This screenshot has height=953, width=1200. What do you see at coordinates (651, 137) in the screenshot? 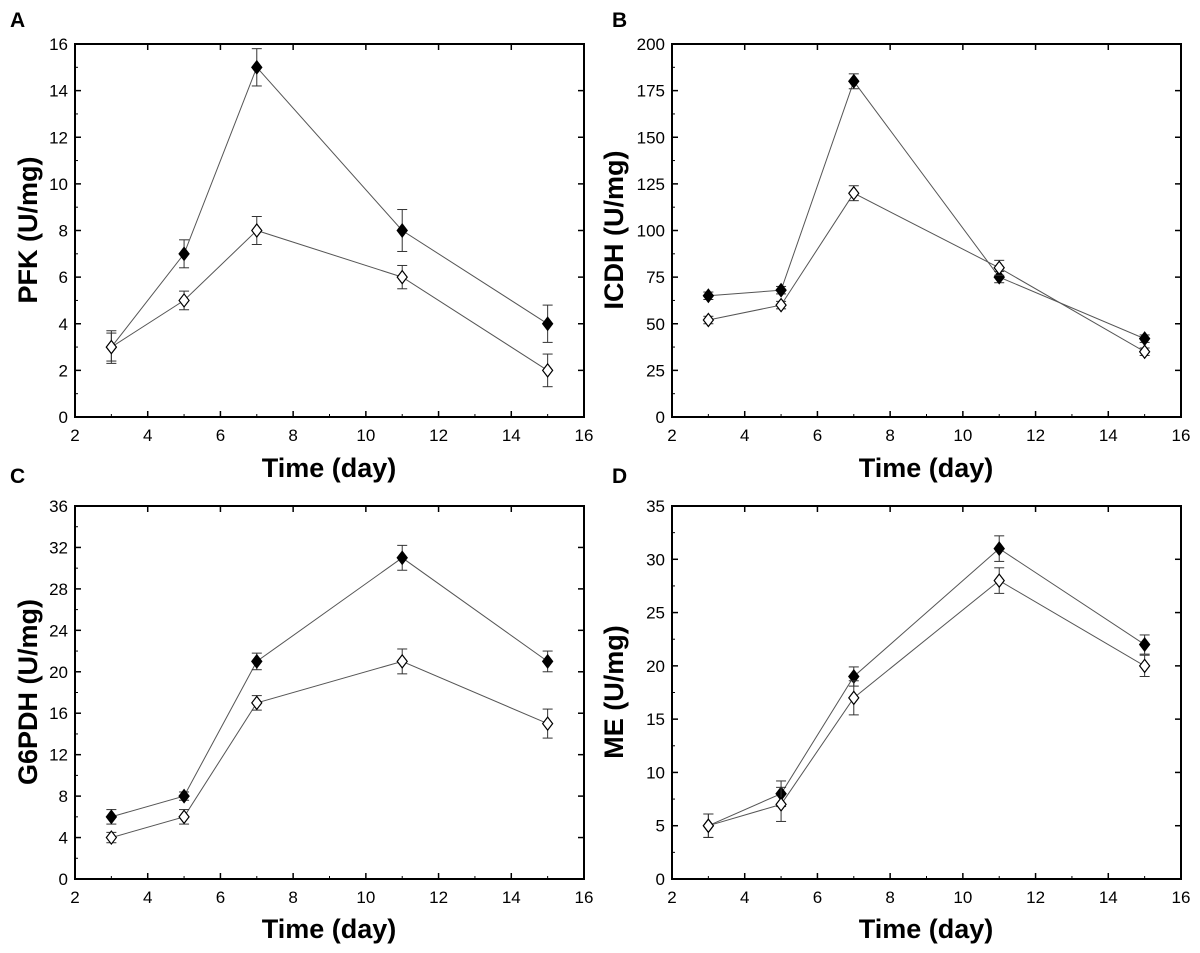
I see `y-tick-label: 150` at bounding box center [651, 137].